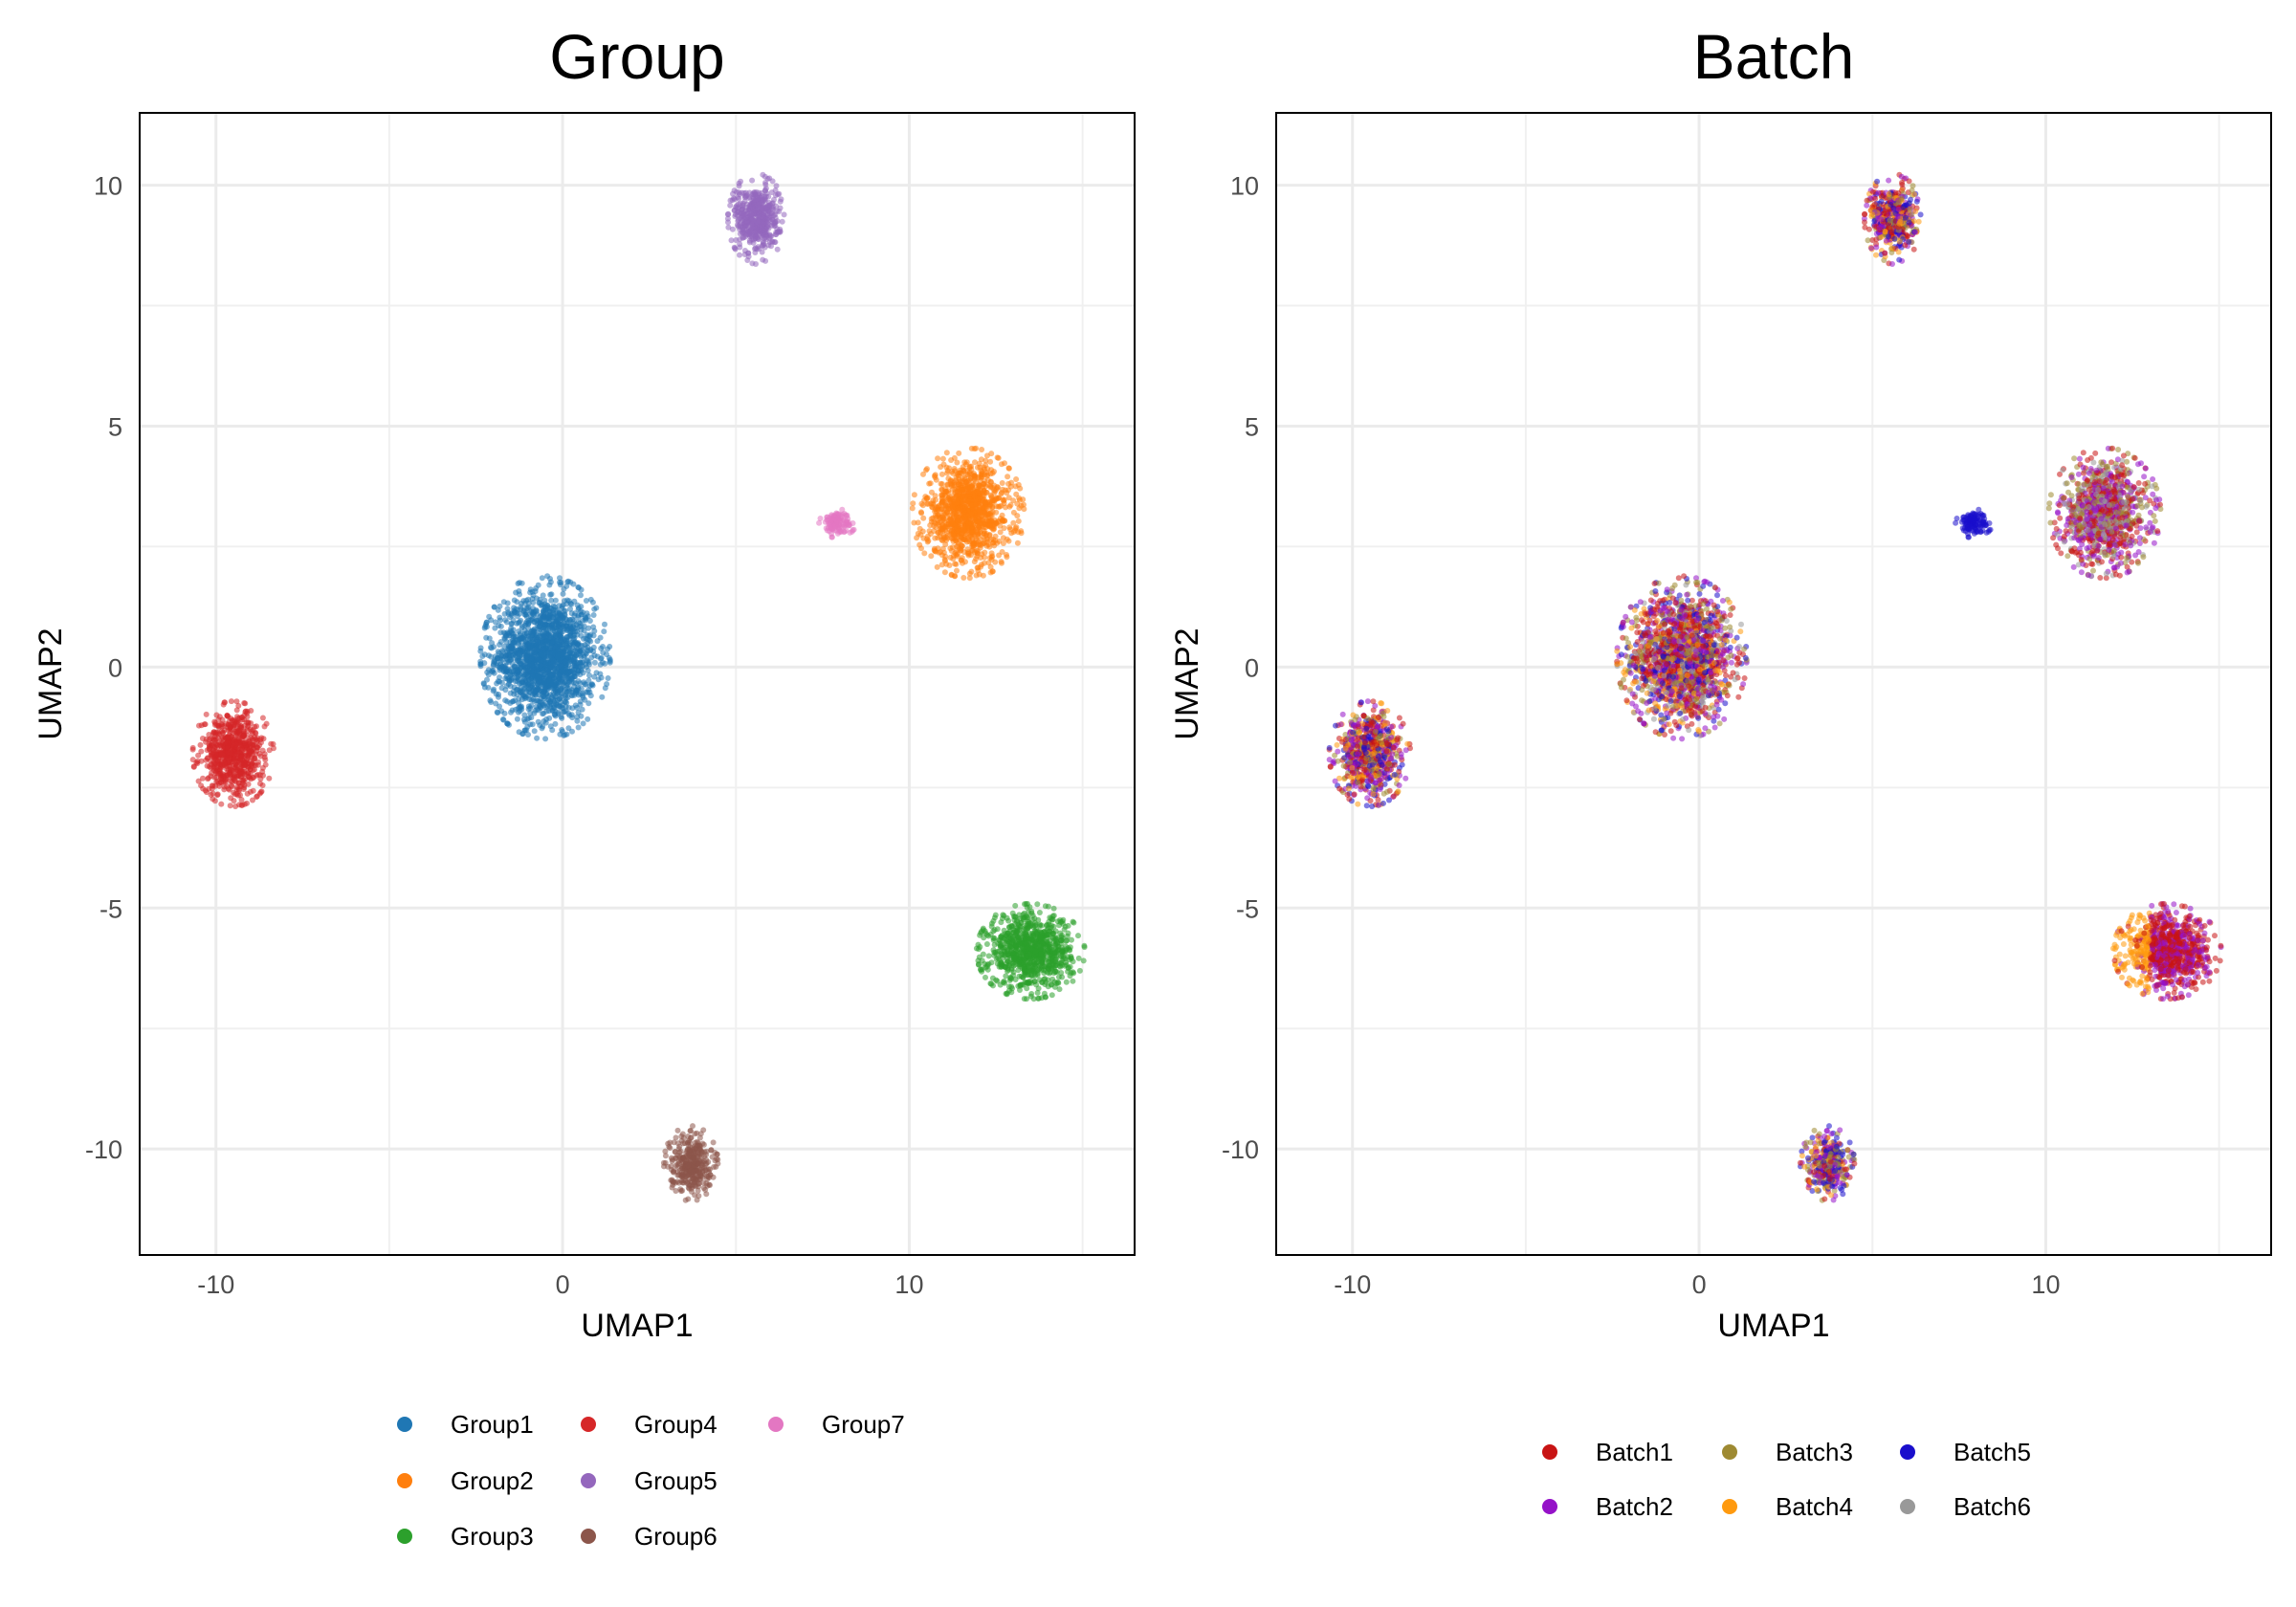 This screenshot has width=2296, height=1607. Describe the element at coordinates (104, 1149) in the screenshot. I see `y-tick-label: -10` at that location.